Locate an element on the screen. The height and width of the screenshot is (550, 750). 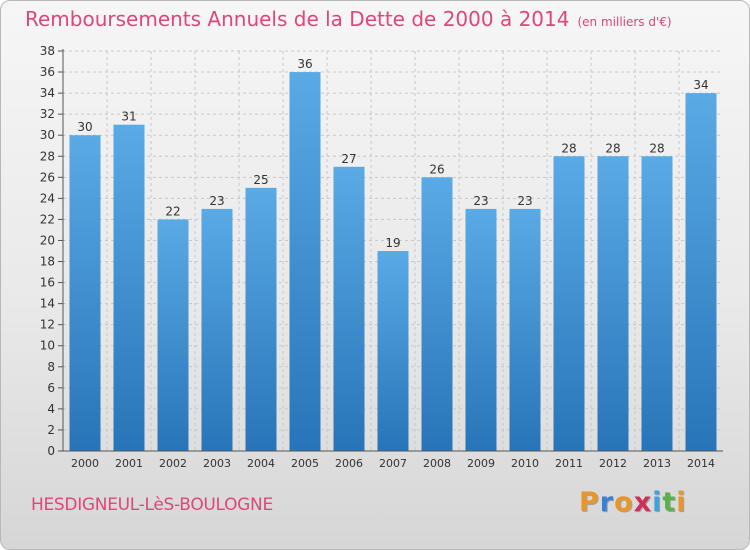
y-tick-label: 32 is located at coordinates (47, 114).